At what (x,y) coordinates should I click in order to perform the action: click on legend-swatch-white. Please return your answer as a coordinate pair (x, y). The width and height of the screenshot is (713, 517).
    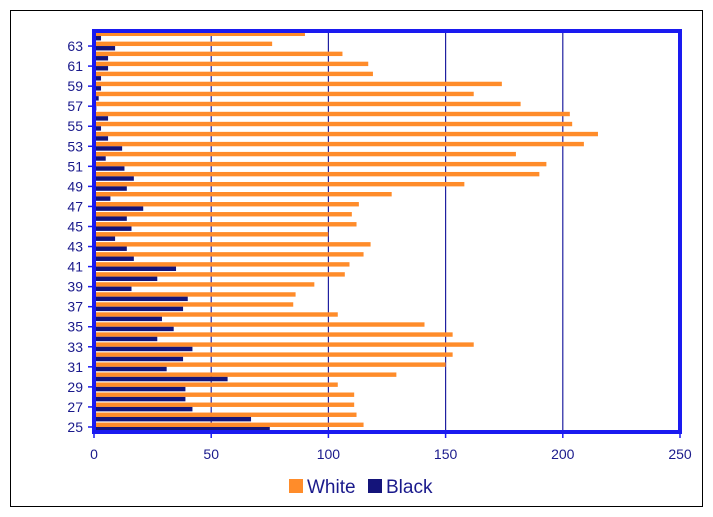
    Looking at the image, I should click on (296, 486).